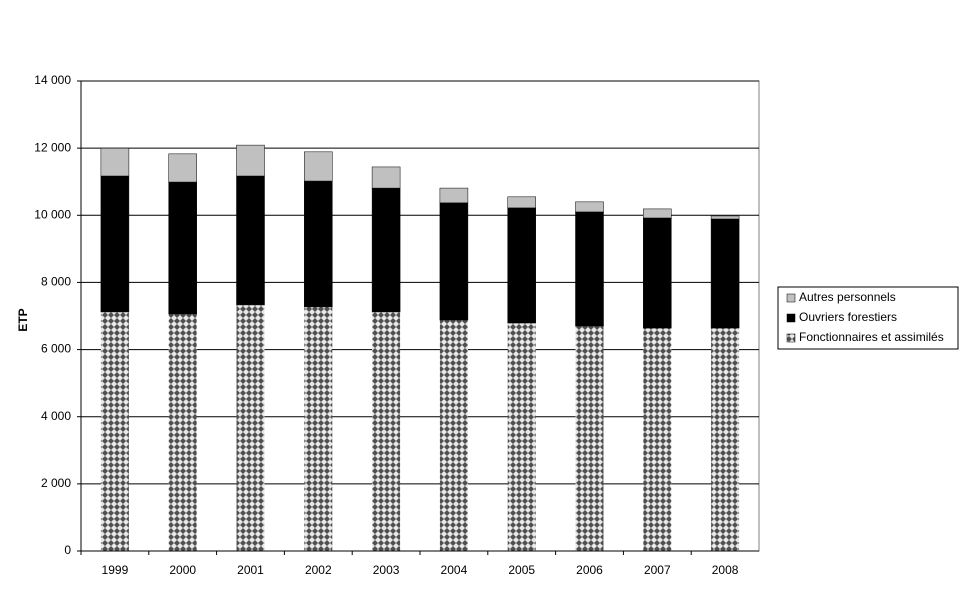 This screenshot has width=969, height=603. Describe the element at coordinates (848, 317) in the screenshot. I see `legend-label: Ouvriers forestiers` at that location.